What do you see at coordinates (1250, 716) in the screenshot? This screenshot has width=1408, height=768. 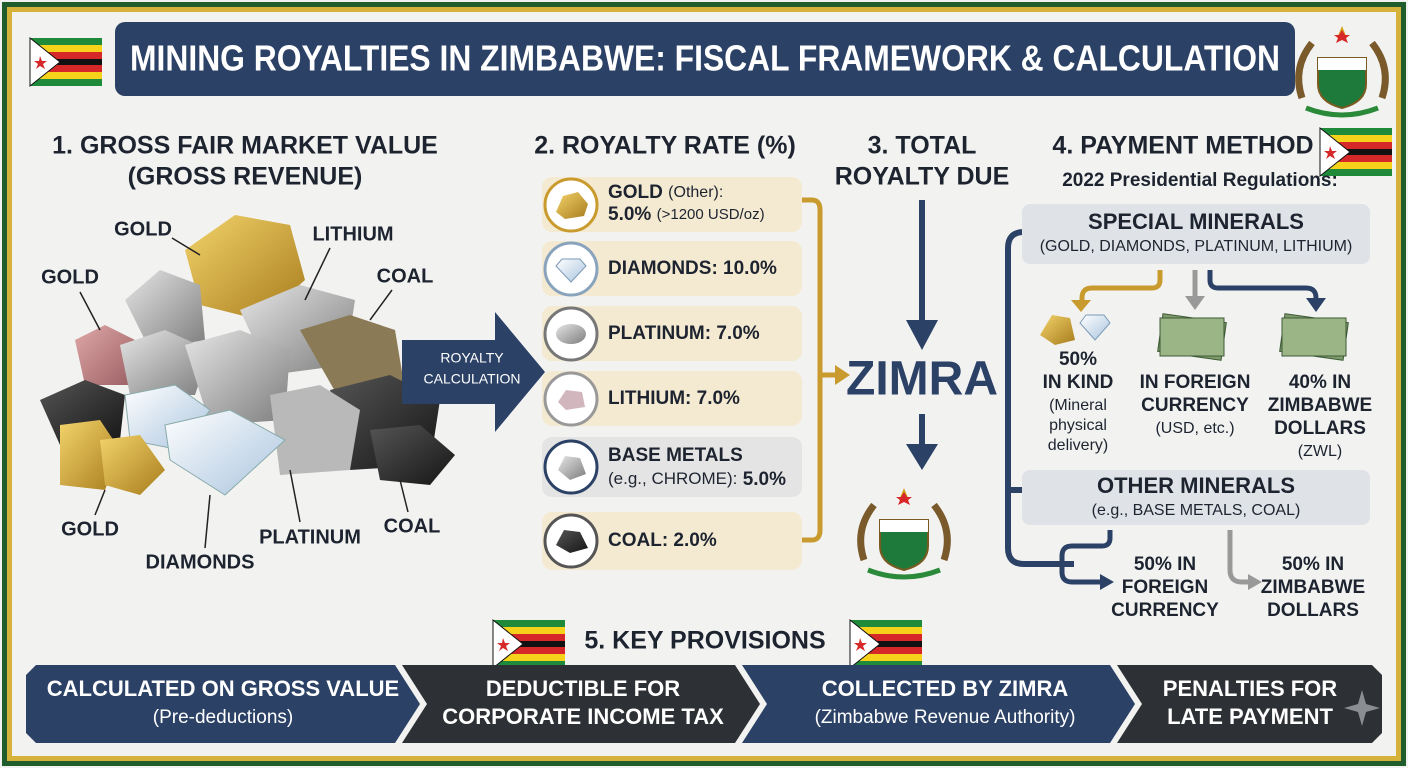 I see `provision-text: LATE PAYMENT` at bounding box center [1250, 716].